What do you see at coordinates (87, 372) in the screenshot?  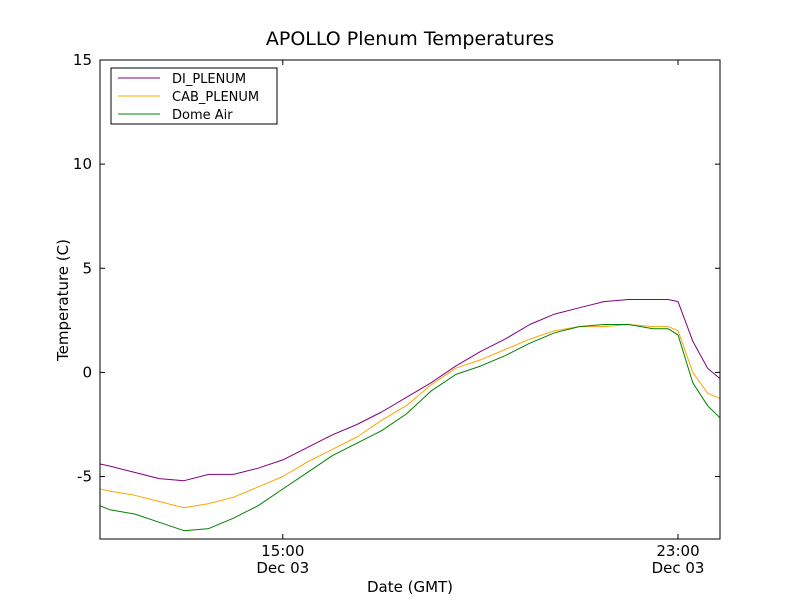 I see `y-tick-label: 0` at bounding box center [87, 372].